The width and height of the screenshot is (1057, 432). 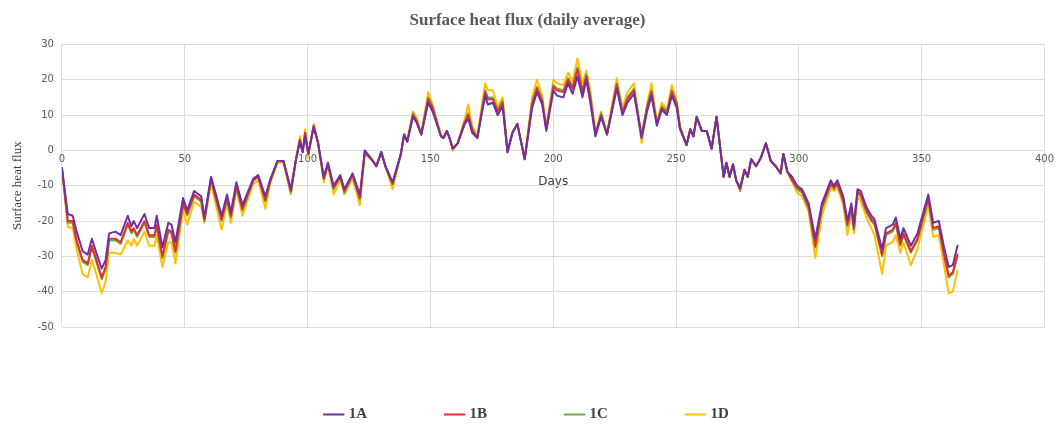 I want to click on legend-label: 1B, so click(x=478, y=413).